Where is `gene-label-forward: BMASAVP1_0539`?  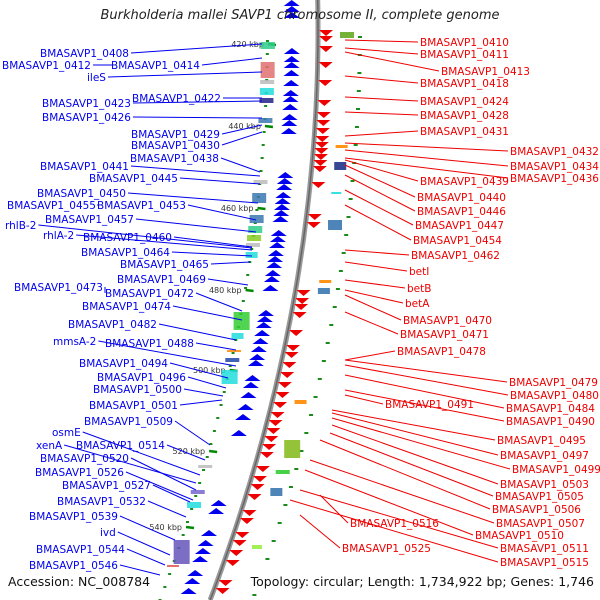 gene-label-forward: BMASAVP1_0539 is located at coordinates (73, 517).